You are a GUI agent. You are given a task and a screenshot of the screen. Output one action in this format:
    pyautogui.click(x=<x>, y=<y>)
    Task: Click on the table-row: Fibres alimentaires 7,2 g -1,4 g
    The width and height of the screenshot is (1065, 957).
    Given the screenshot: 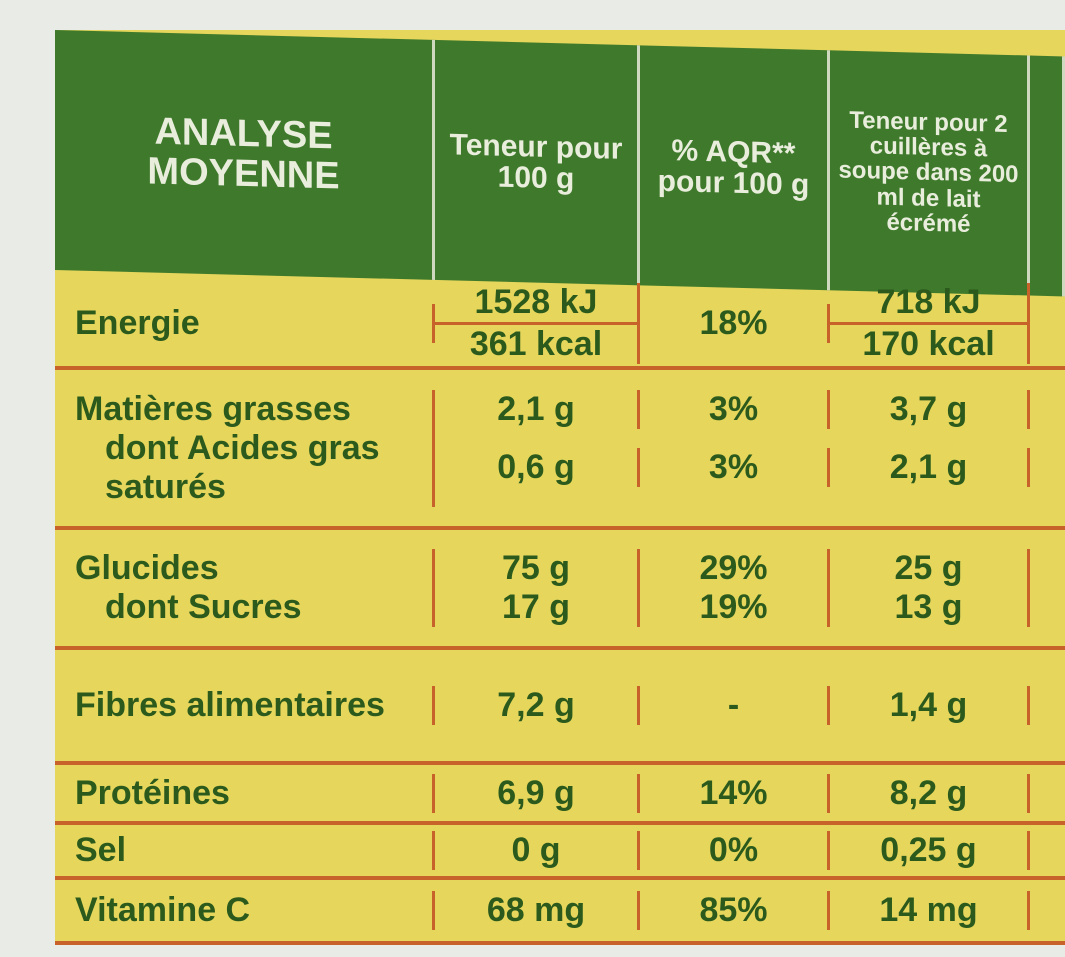 What is the action you would take?
    pyautogui.click(x=560, y=705)
    